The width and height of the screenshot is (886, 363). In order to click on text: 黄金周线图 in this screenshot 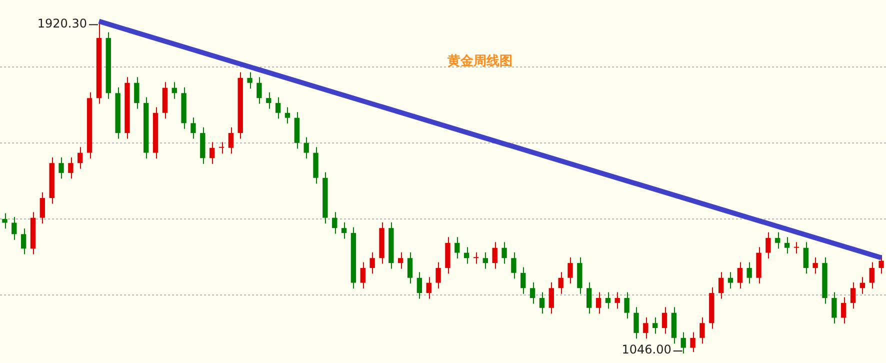, I will do `click(480, 61)`.